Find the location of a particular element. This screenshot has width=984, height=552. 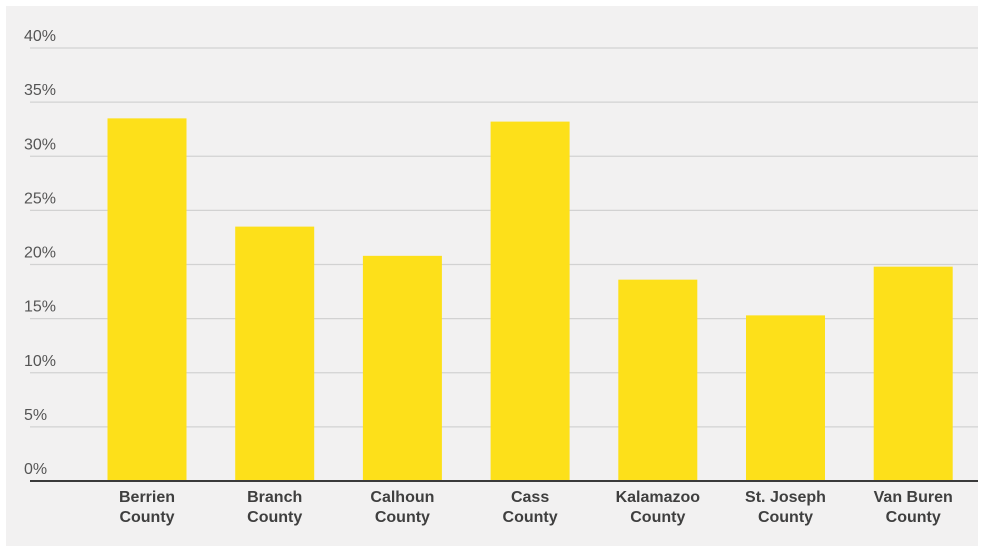

x-category-label-line: Van Buren is located at coordinates (913, 497).